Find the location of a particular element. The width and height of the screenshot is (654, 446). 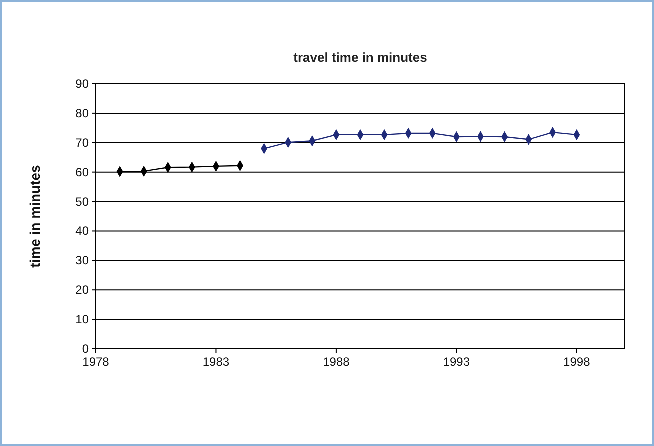

y-tick-label: 0 is located at coordinates (86, 349).